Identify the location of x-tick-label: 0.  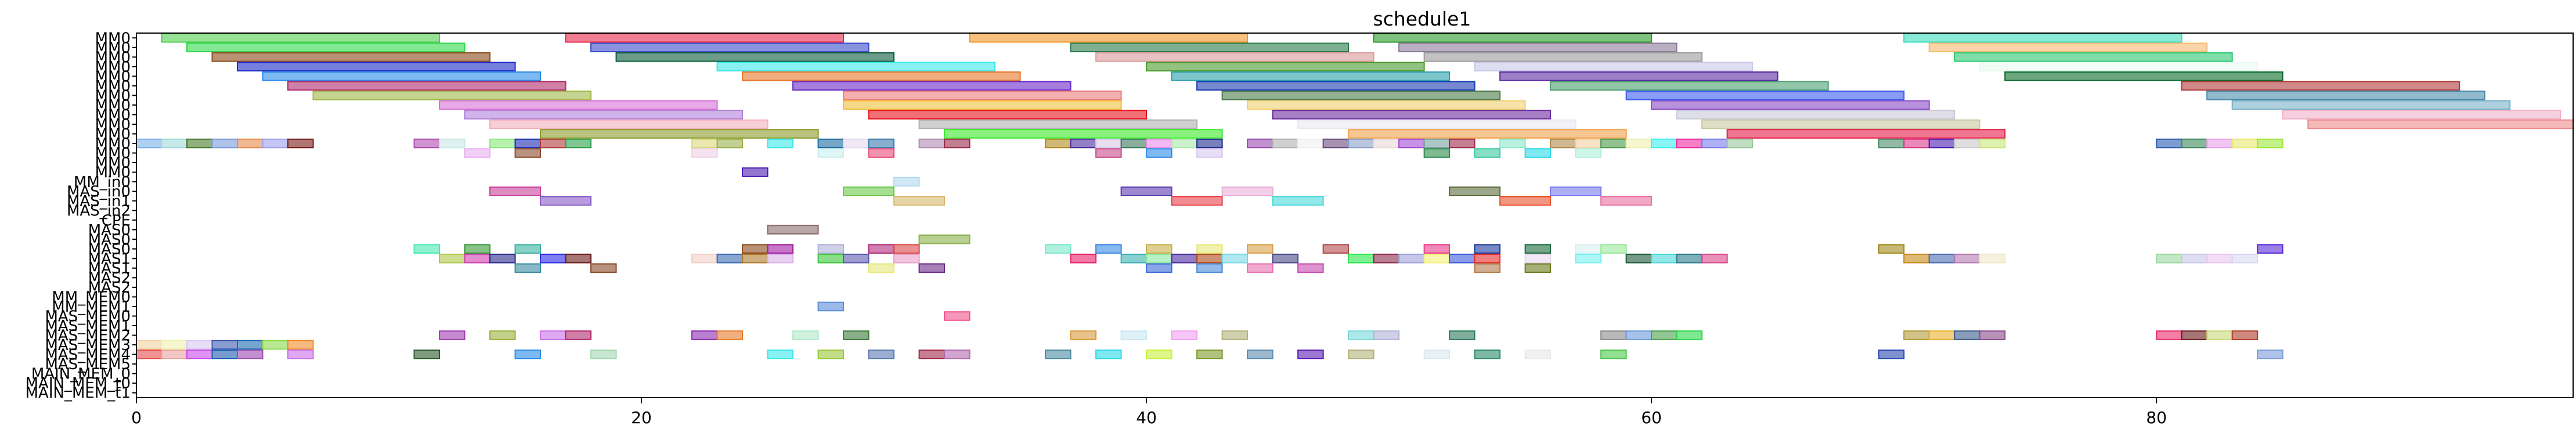
(136, 417).